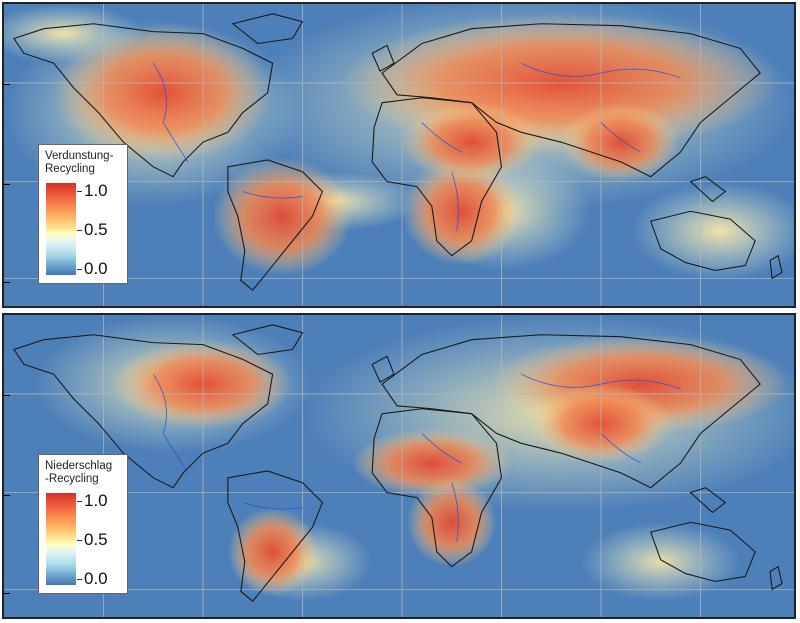 Image resolution: width=800 pixels, height=623 pixels. Describe the element at coordinates (83, 214) in the screenshot. I see `evaporation-legend: Verdunstung- Recycling 1.0 0.5 0.0` at that location.